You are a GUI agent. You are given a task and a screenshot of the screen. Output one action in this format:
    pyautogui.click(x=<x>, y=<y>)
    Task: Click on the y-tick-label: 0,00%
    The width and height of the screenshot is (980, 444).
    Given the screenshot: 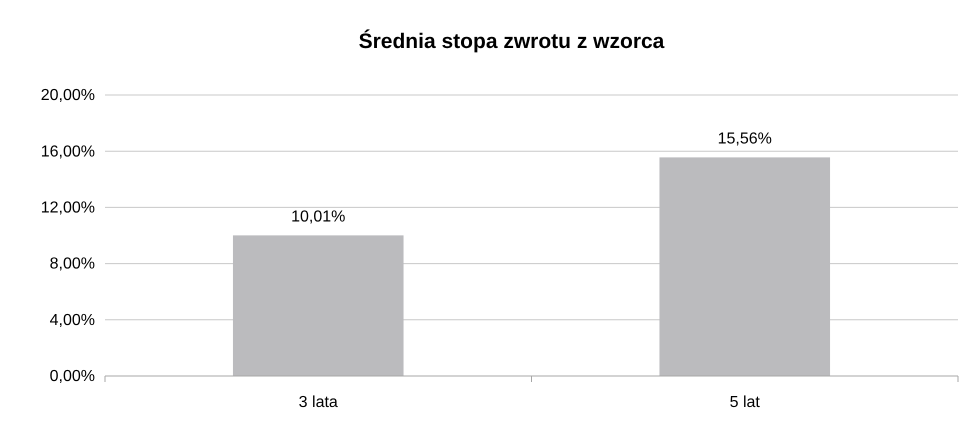 What is the action you would take?
    pyautogui.click(x=72, y=377)
    